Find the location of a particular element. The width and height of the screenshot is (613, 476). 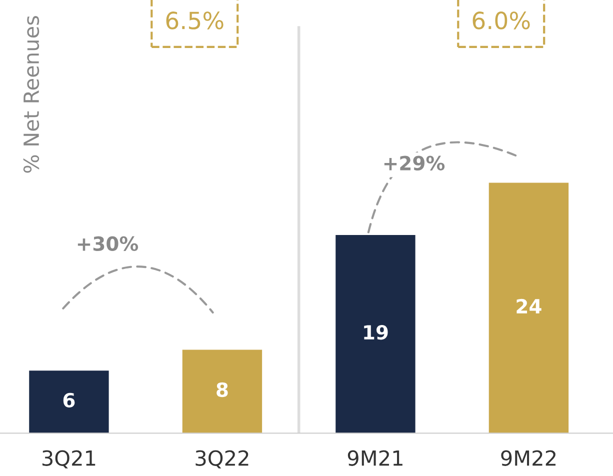

data-label: 19 is located at coordinates (376, 332).